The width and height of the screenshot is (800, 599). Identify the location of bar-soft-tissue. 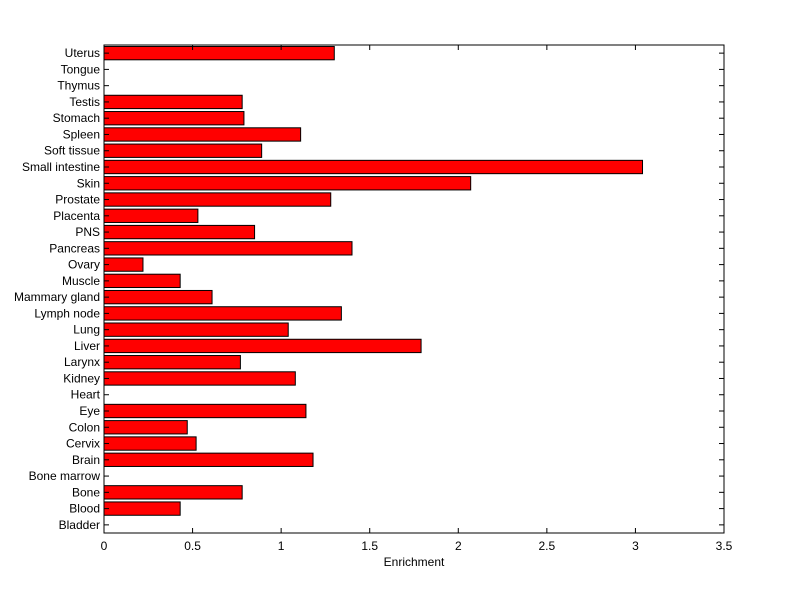
(183, 150).